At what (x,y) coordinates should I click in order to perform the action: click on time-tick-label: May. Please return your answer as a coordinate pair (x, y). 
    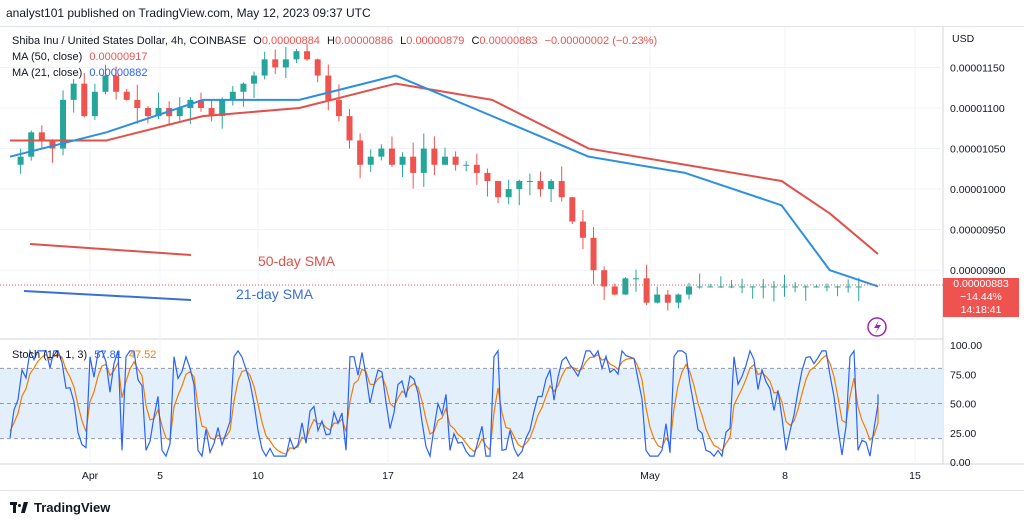
    Looking at the image, I should click on (650, 476).